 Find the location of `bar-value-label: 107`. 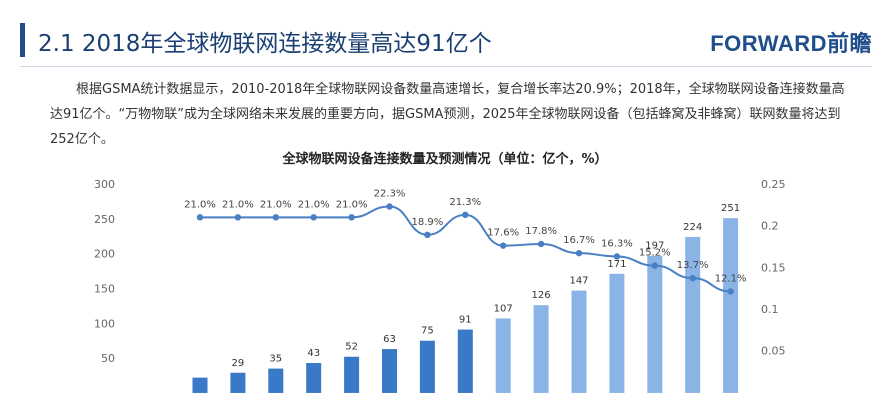

bar-value-label: 107 is located at coordinates (503, 308).